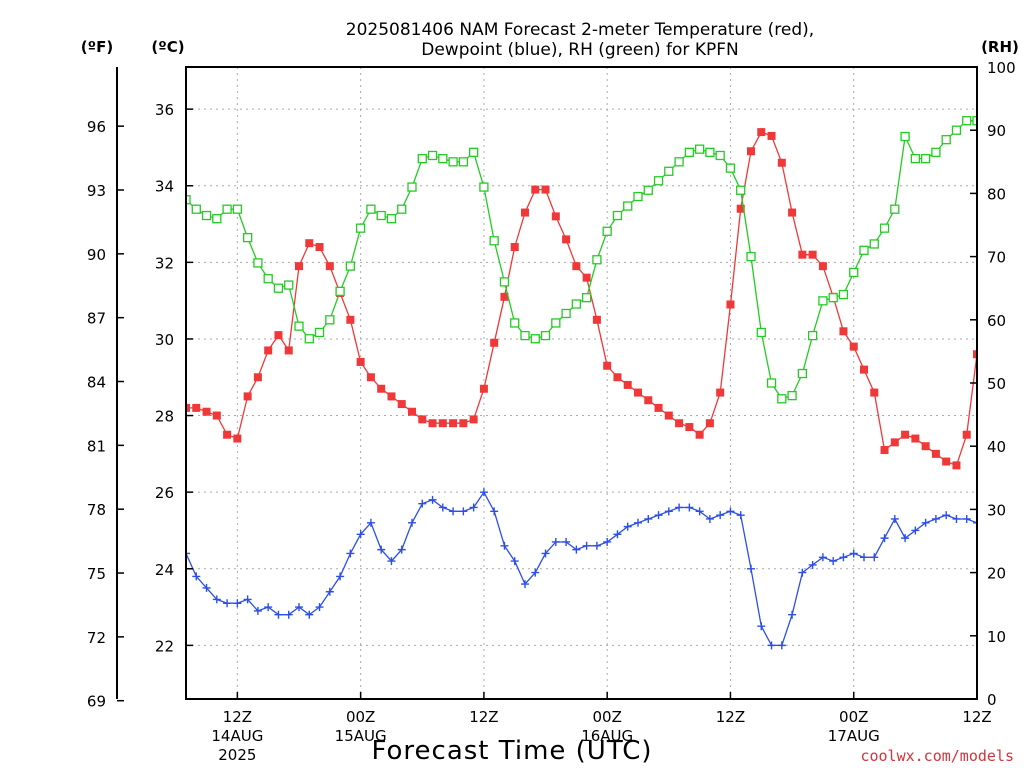 This screenshot has height=768, width=1024. Describe the element at coordinates (237, 736) in the screenshot. I see `time-tick-date: 14AUG` at that location.